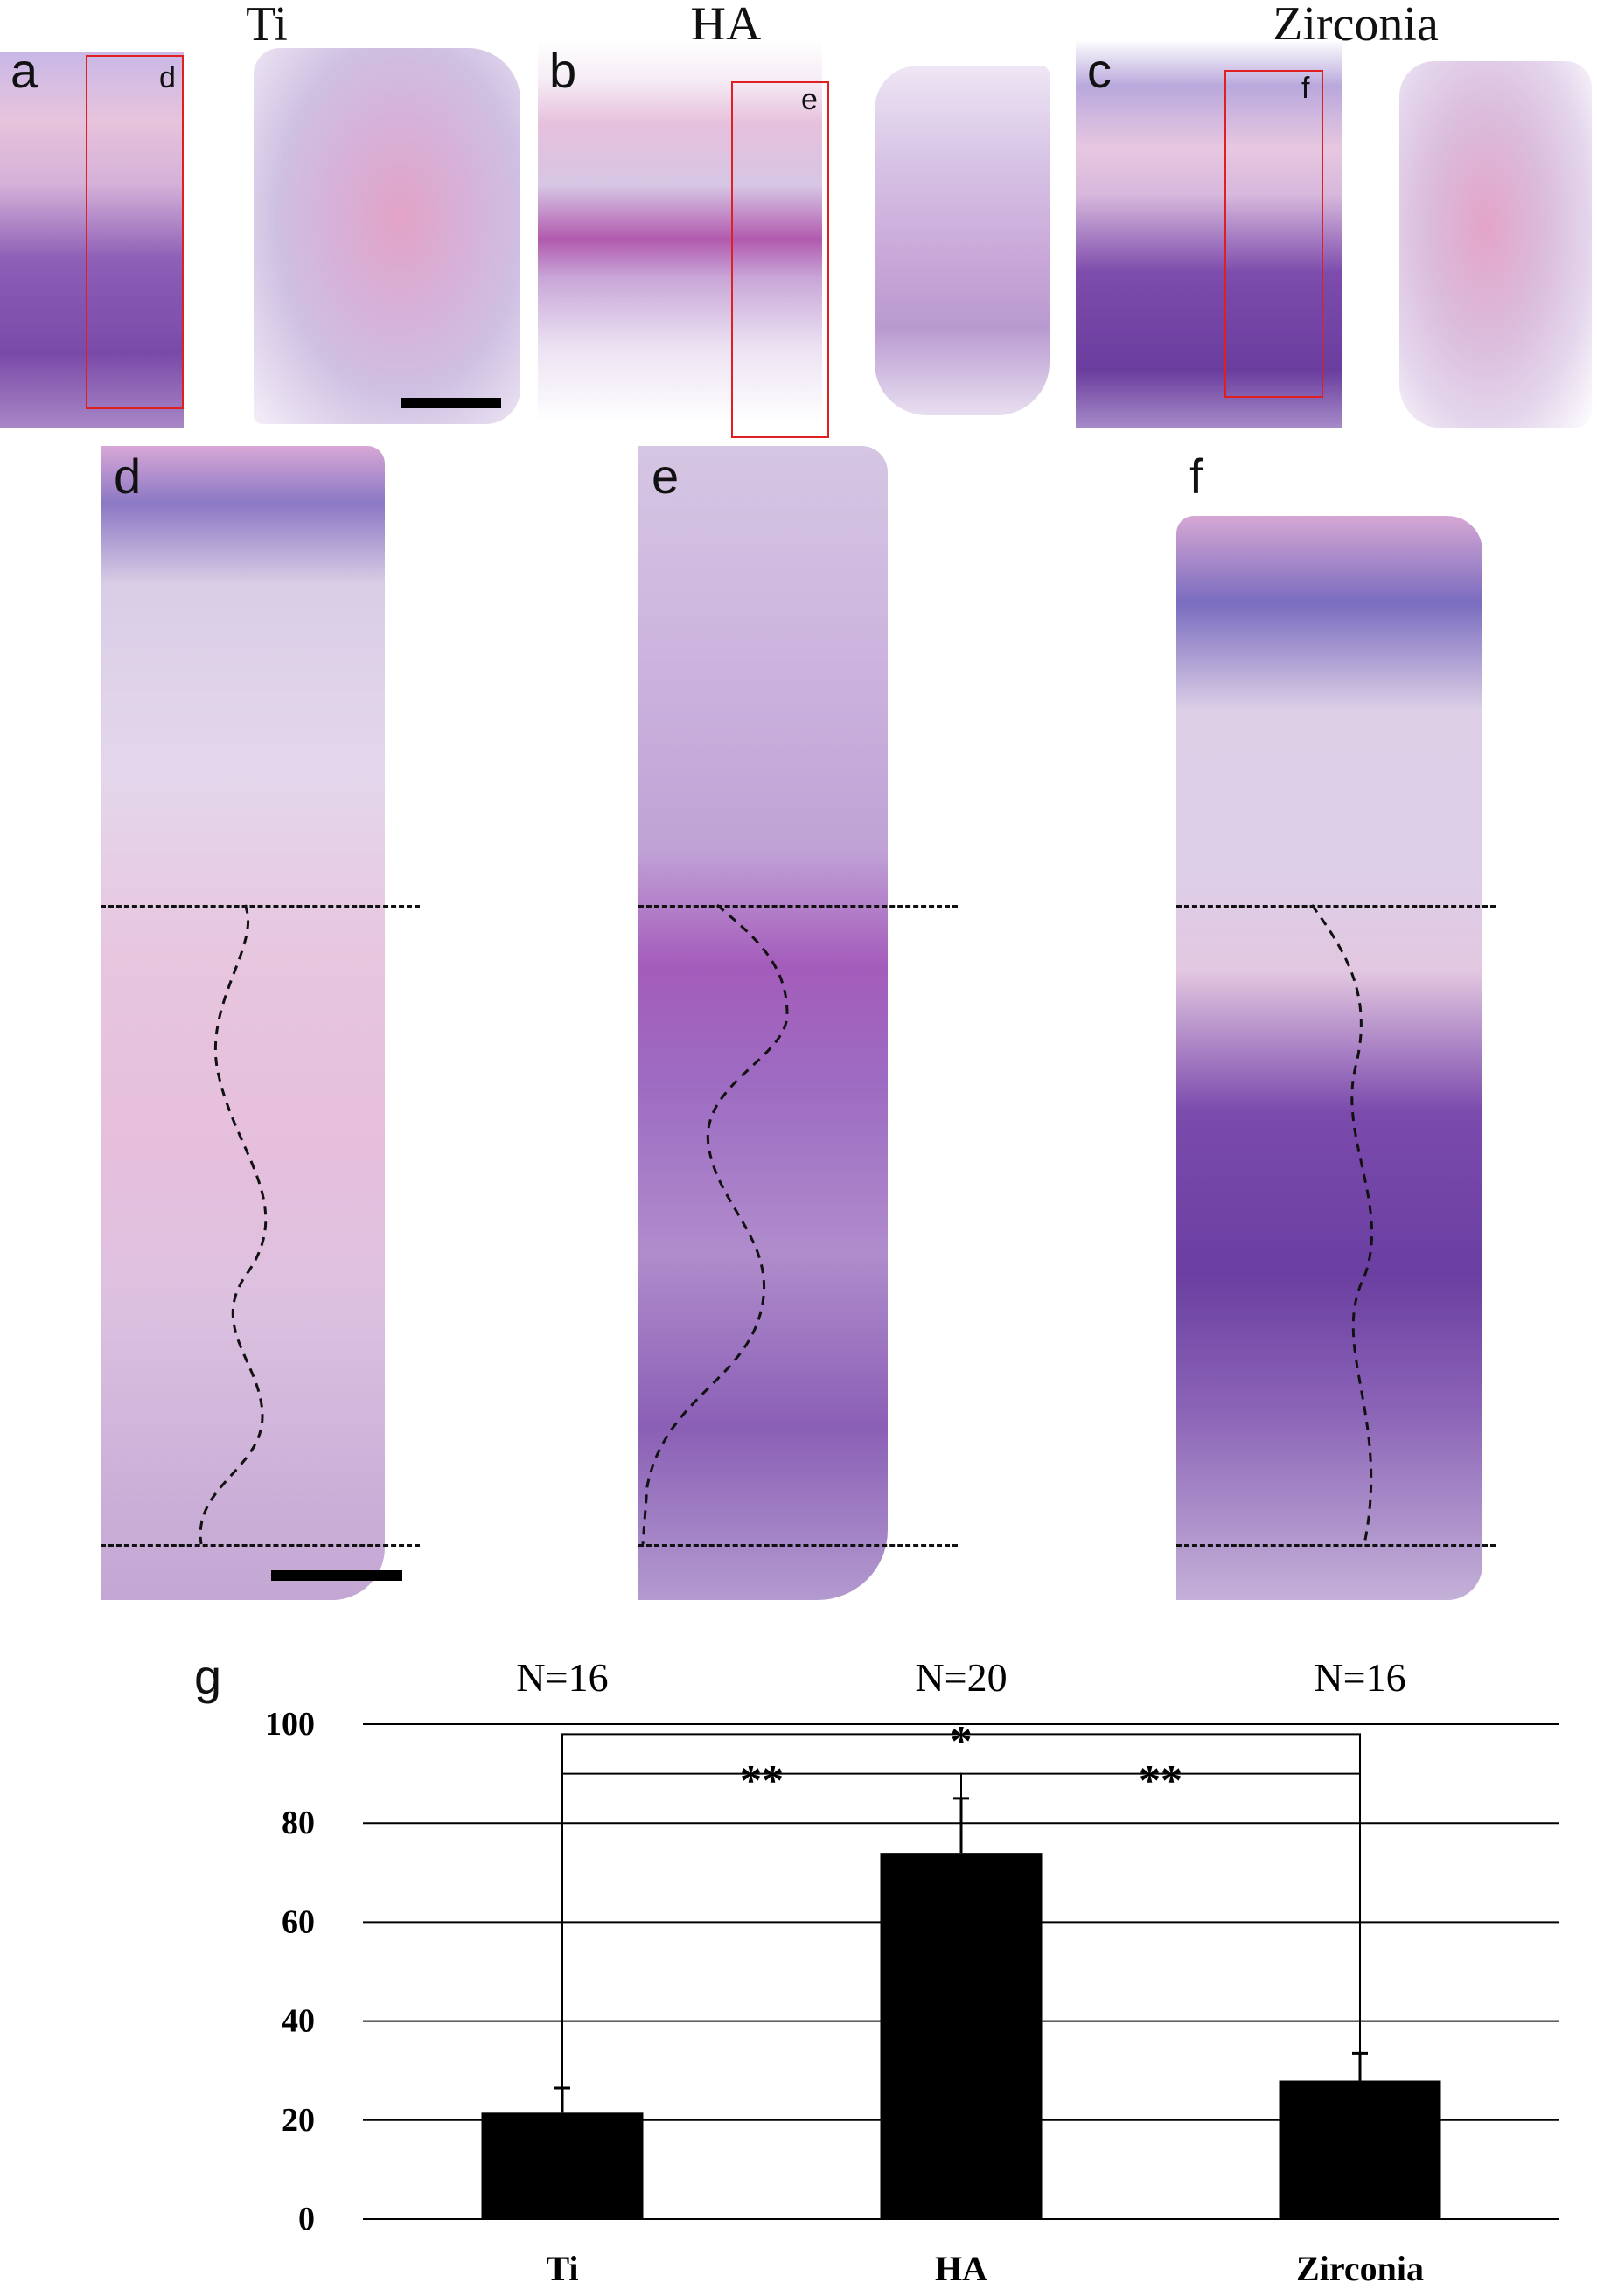 The image size is (1597, 2296). What do you see at coordinates (1495, 245) in the screenshot?
I see `histology-image-c-right` at bounding box center [1495, 245].